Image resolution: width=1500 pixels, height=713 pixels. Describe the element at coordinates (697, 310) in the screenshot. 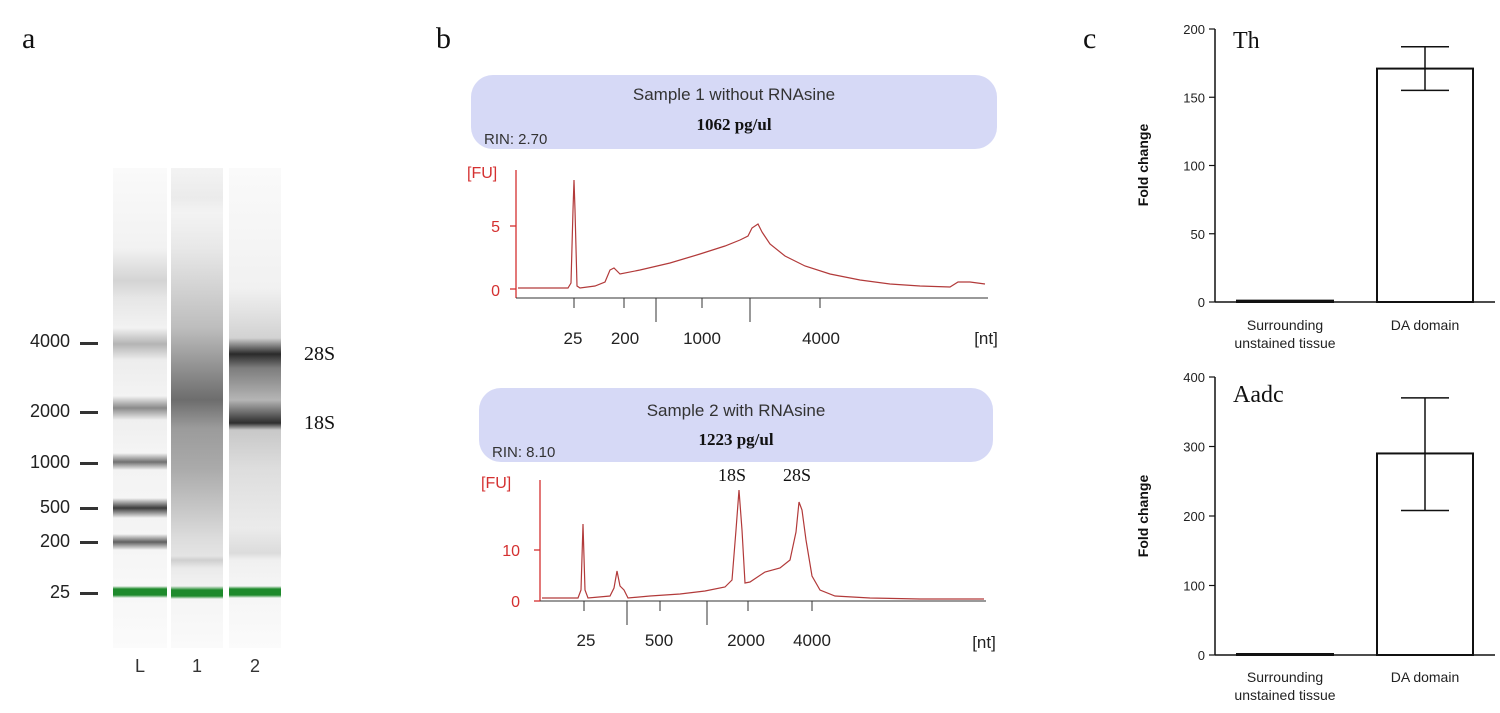

I see `sample1-x-ticks` at that location.